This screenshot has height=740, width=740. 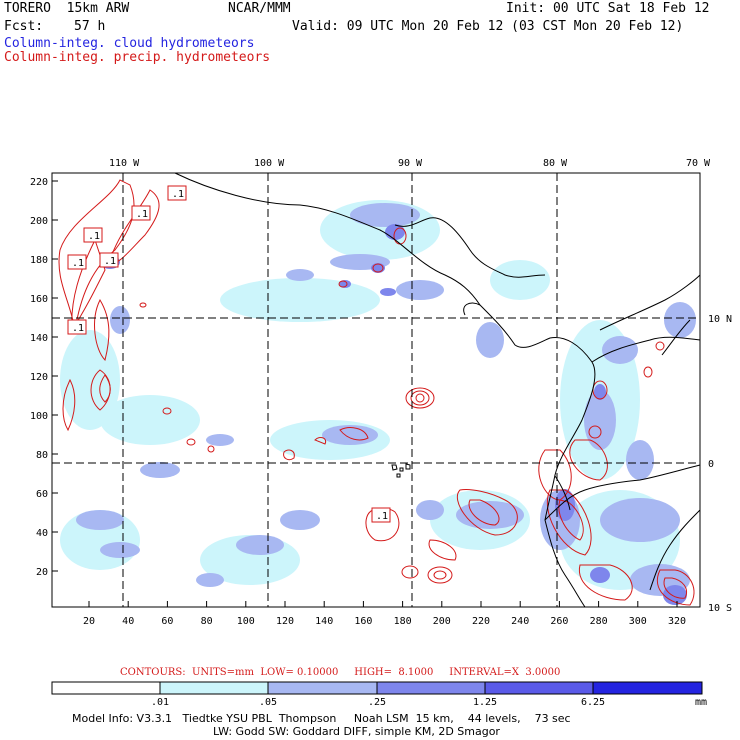 What do you see at coordinates (39, 182) in the screenshot?
I see `y-tick-label: 220` at bounding box center [39, 182].